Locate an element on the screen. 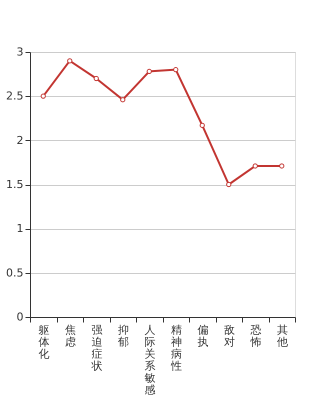 The height and width of the screenshot is (400, 334). y-tick-label: 0.5 is located at coordinates (15, 273).